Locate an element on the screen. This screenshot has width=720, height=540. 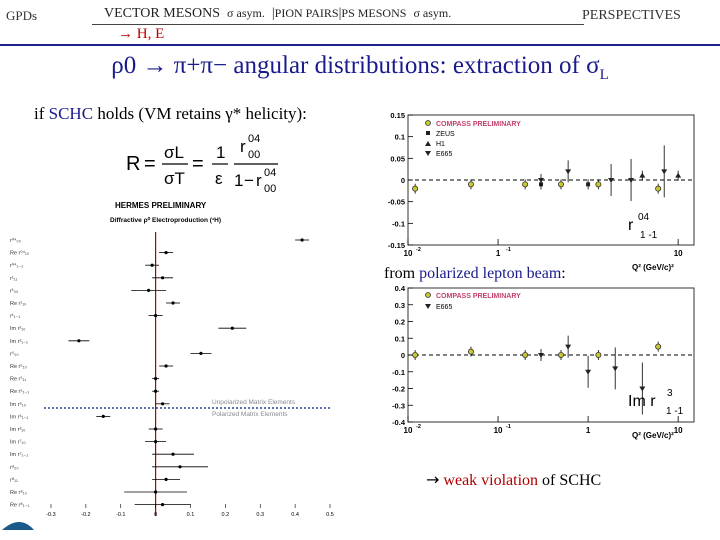
nav-vector-mesons: VECTOR MESONS is located at coordinates (162, 13).